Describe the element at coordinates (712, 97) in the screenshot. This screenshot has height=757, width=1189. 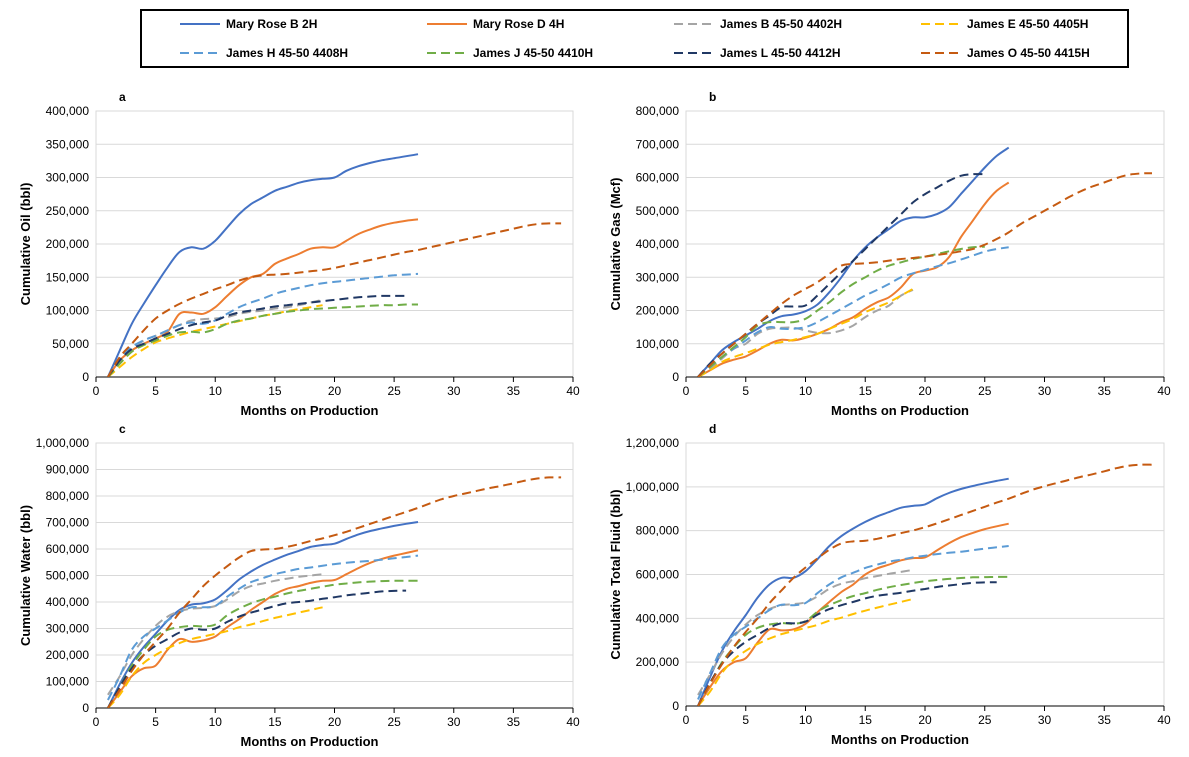
I see `panel-label: b` at that location.